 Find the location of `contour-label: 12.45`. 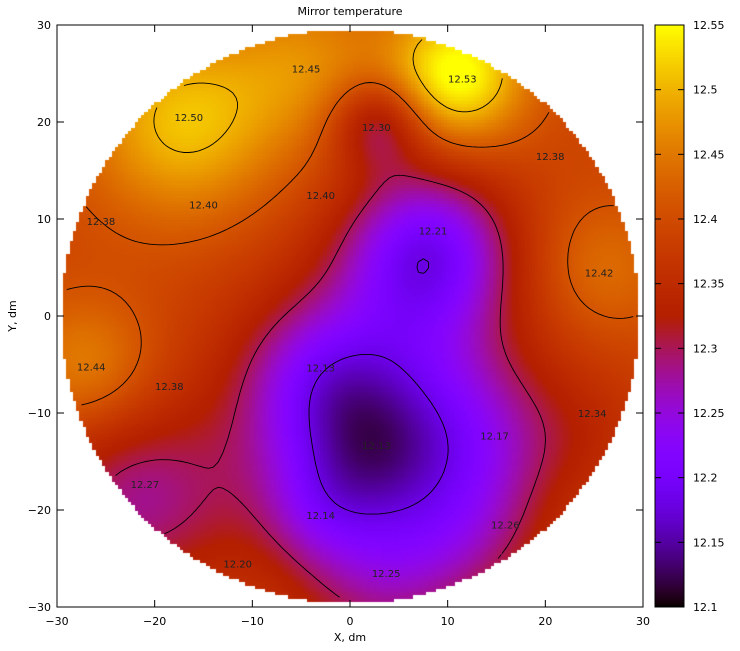

contour-label: 12.45 is located at coordinates (306, 70).